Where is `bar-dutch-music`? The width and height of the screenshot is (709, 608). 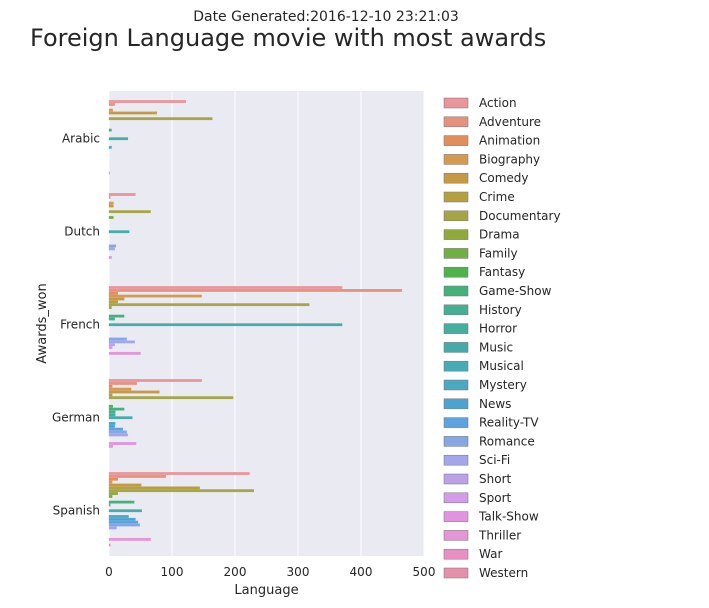 bar-dutch-music is located at coordinates (119, 232).